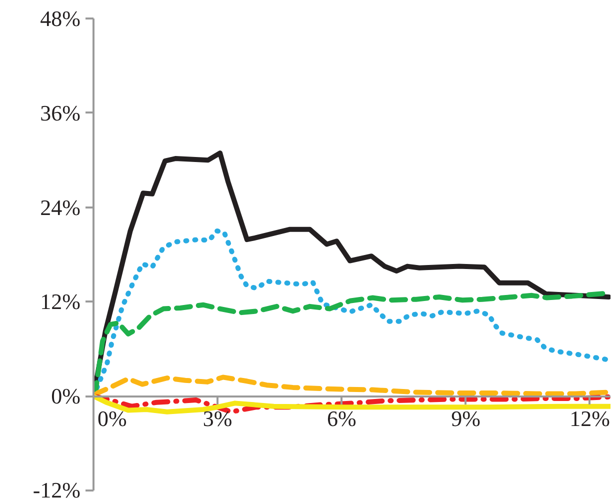 This screenshot has height=502, width=614. I want to click on y-tick-label: 36%, so click(60, 113).